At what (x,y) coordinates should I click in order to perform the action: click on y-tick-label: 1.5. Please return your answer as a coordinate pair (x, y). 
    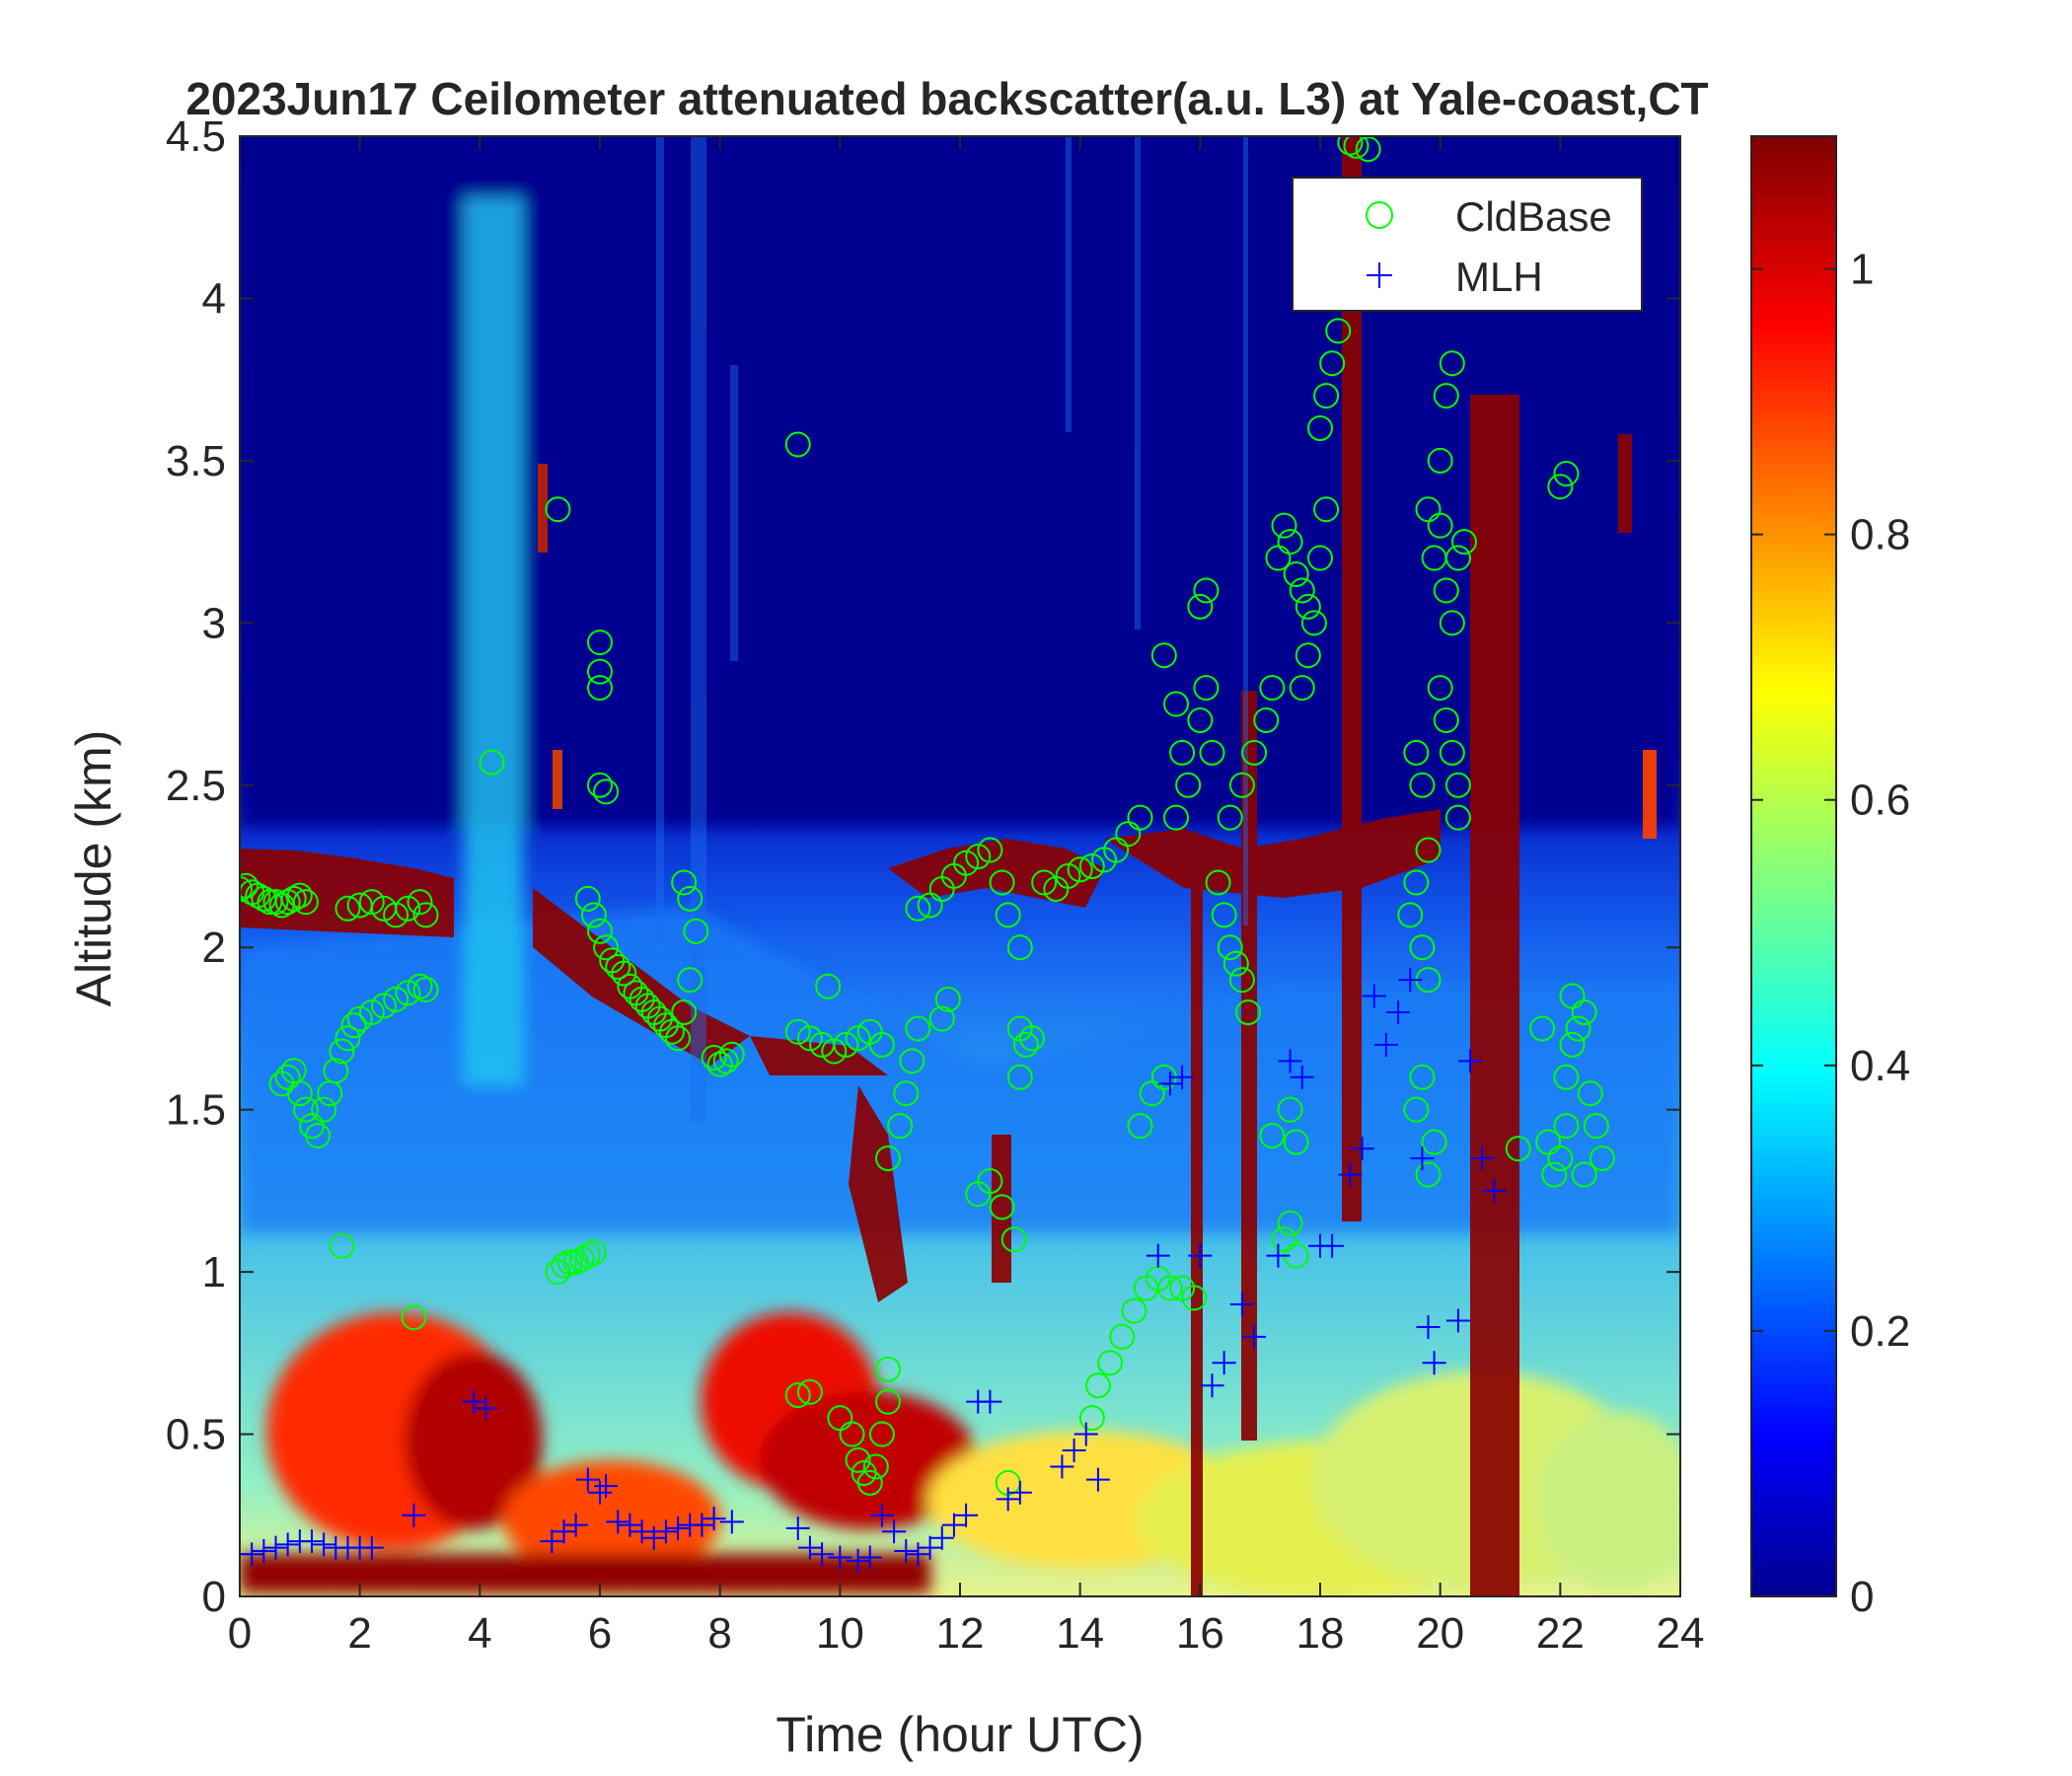
    Looking at the image, I should click on (196, 1111).